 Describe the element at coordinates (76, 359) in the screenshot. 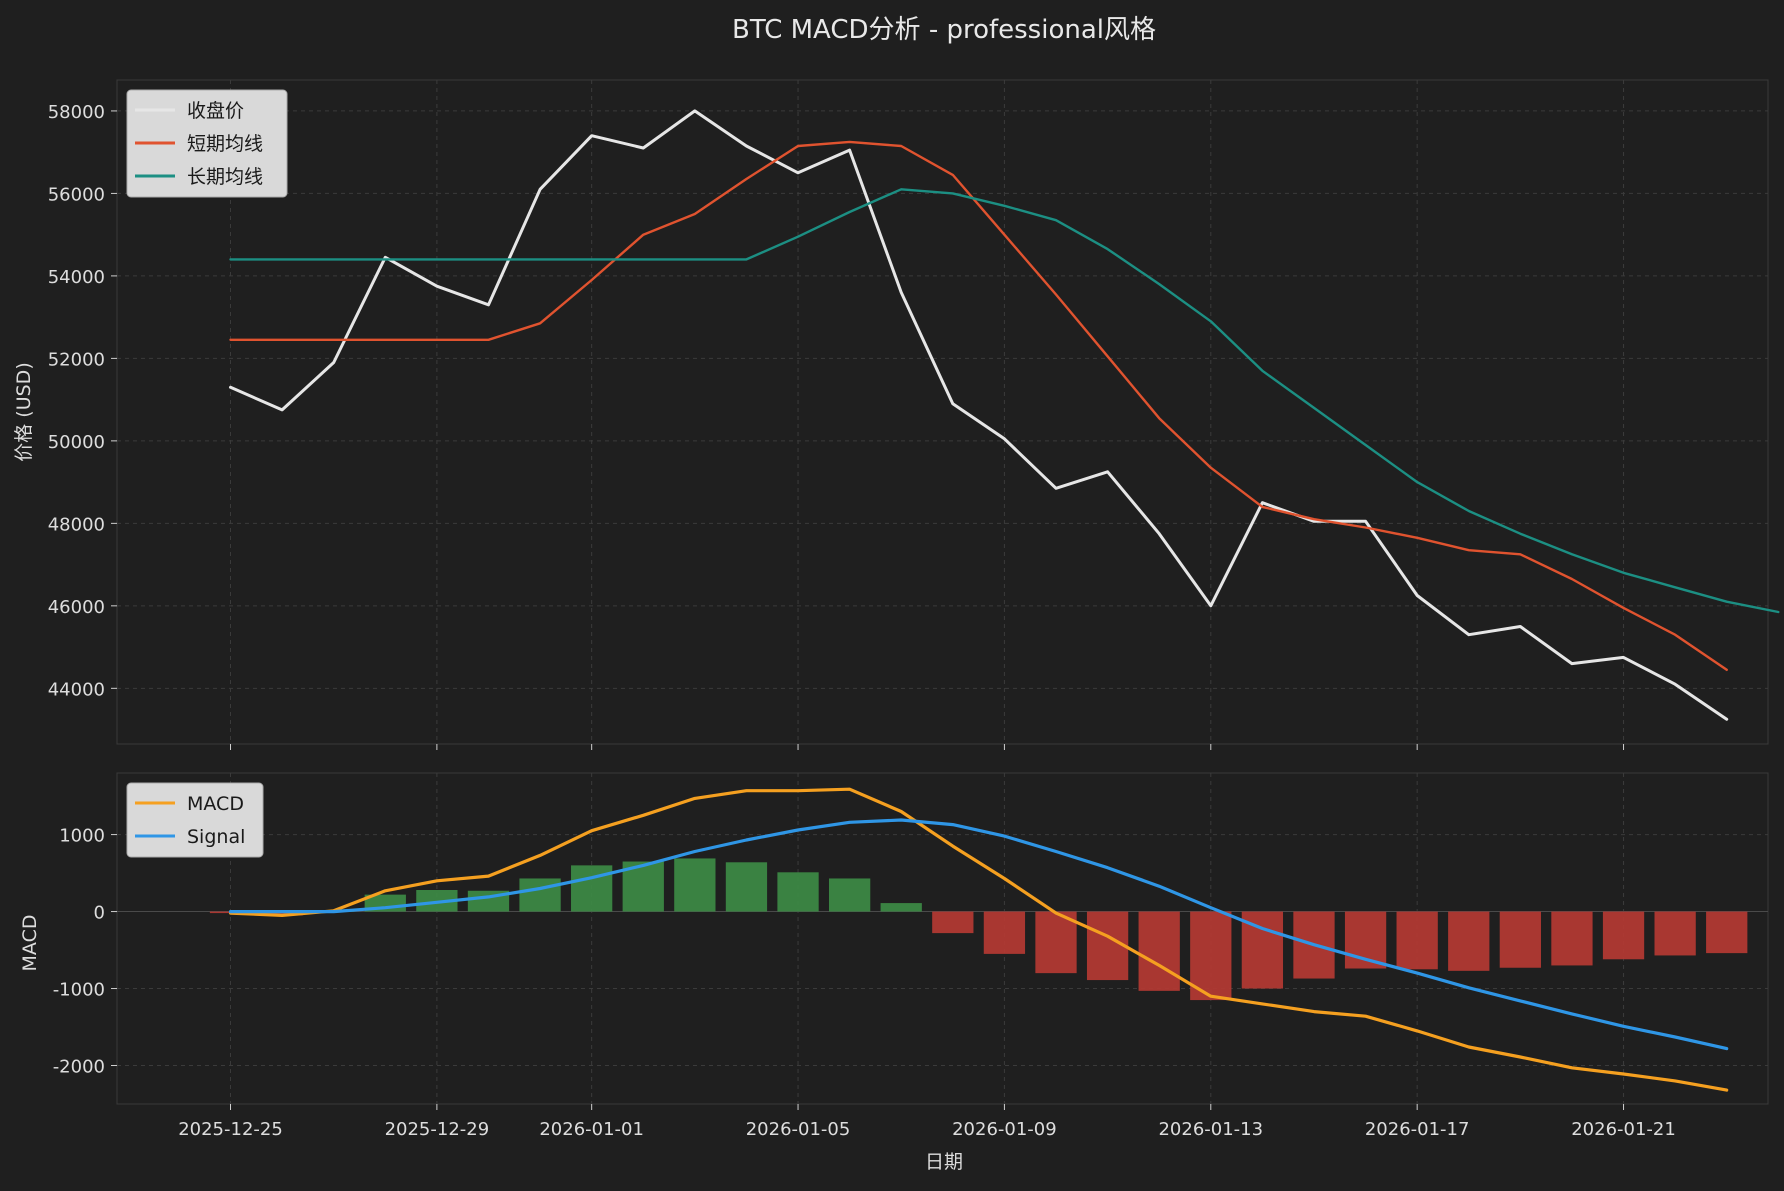

I see `price-y-tick-label: 52000` at that location.